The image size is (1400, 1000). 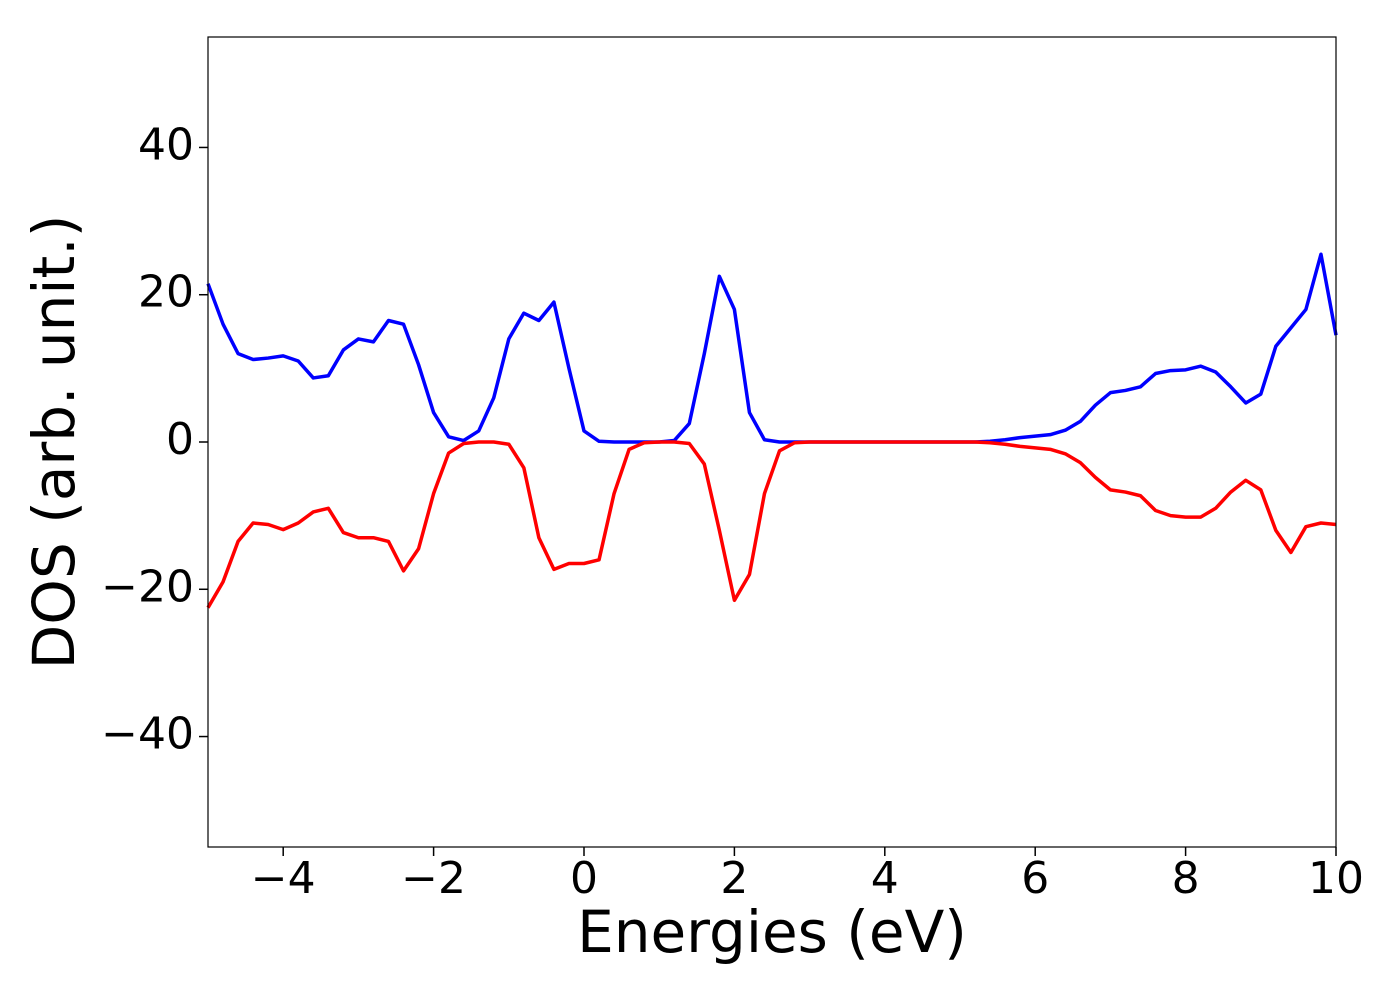 I want to click on x-tick-label: 0, so click(x=584, y=878).